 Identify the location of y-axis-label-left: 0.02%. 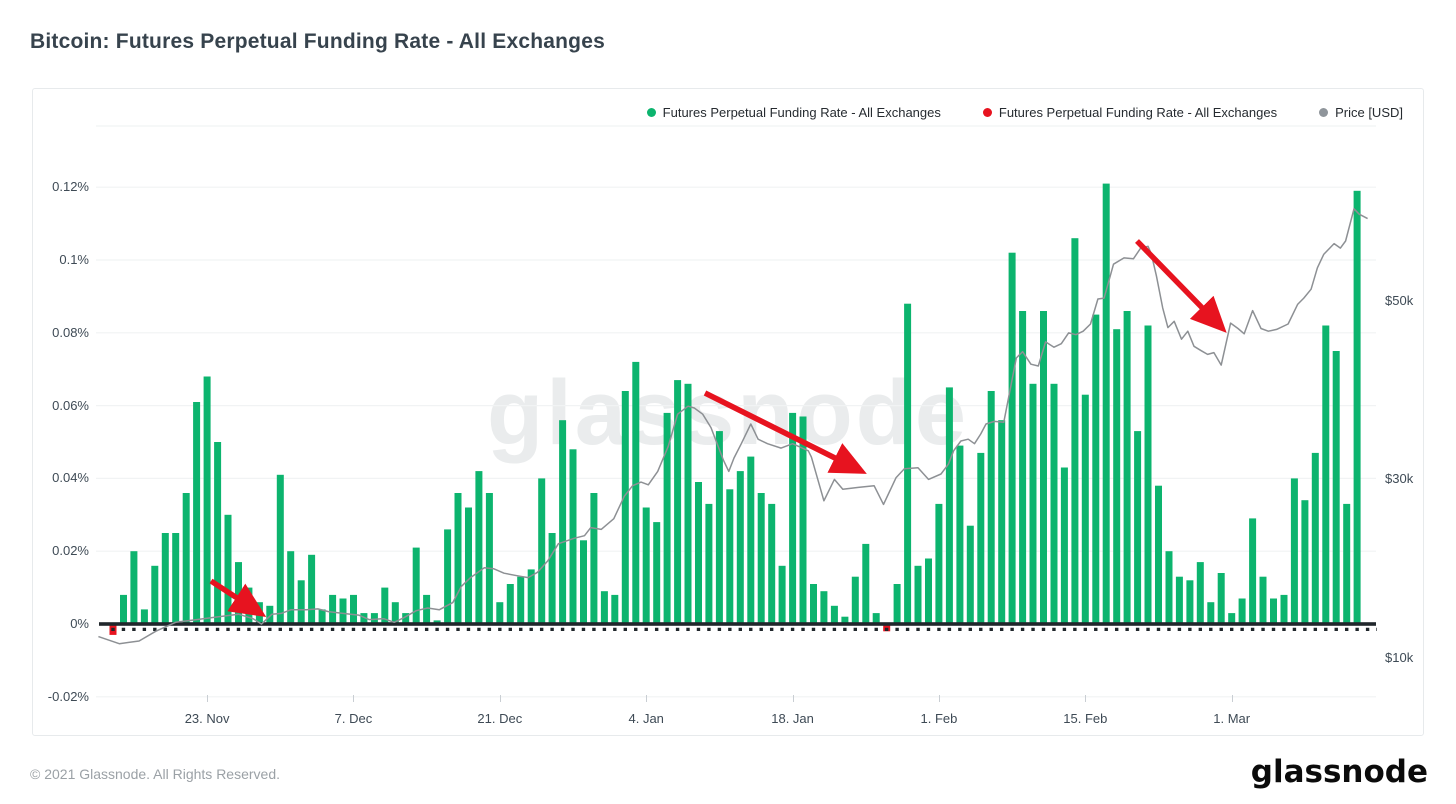
(70, 551).